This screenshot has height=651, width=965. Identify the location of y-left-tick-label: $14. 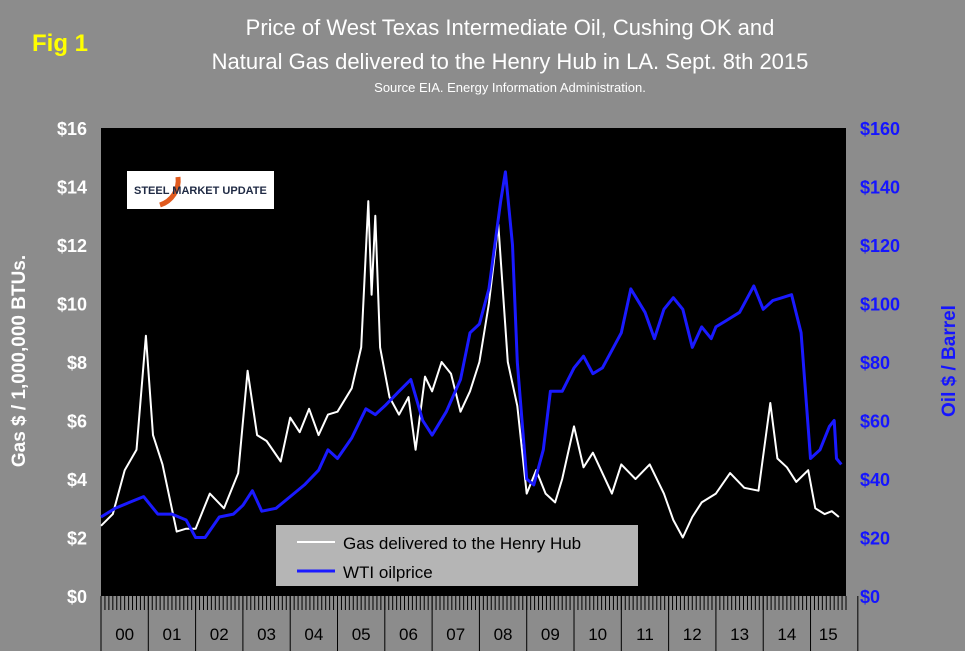
(72, 188).